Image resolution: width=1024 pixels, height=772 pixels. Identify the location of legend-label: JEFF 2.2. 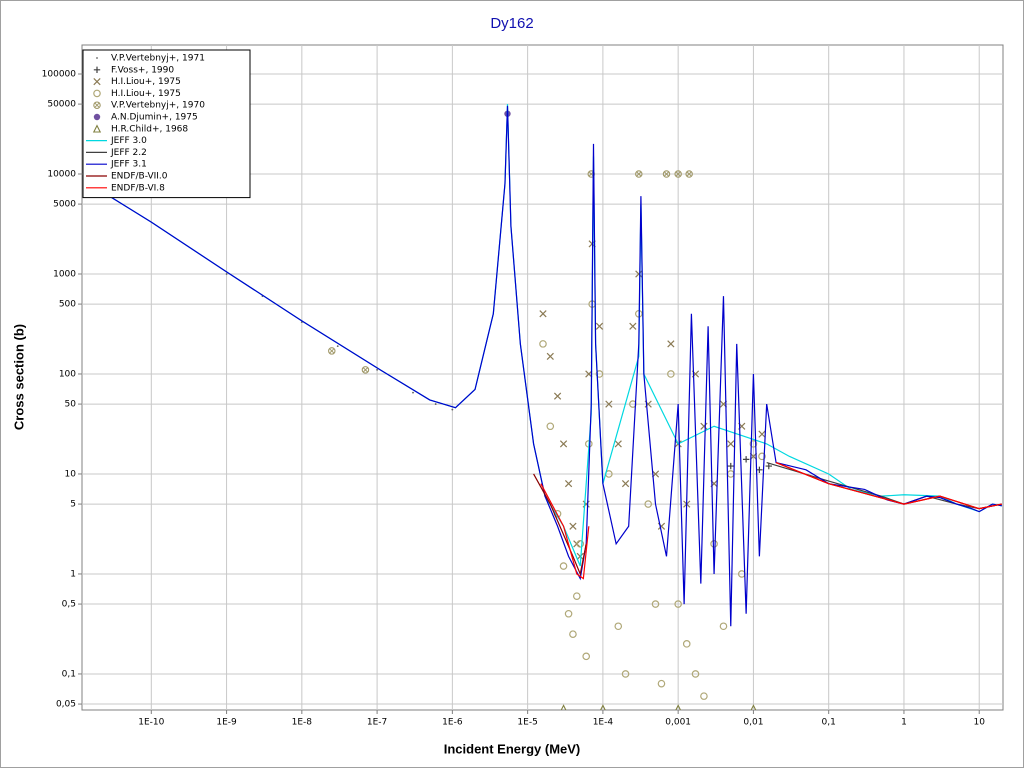
(128, 153).